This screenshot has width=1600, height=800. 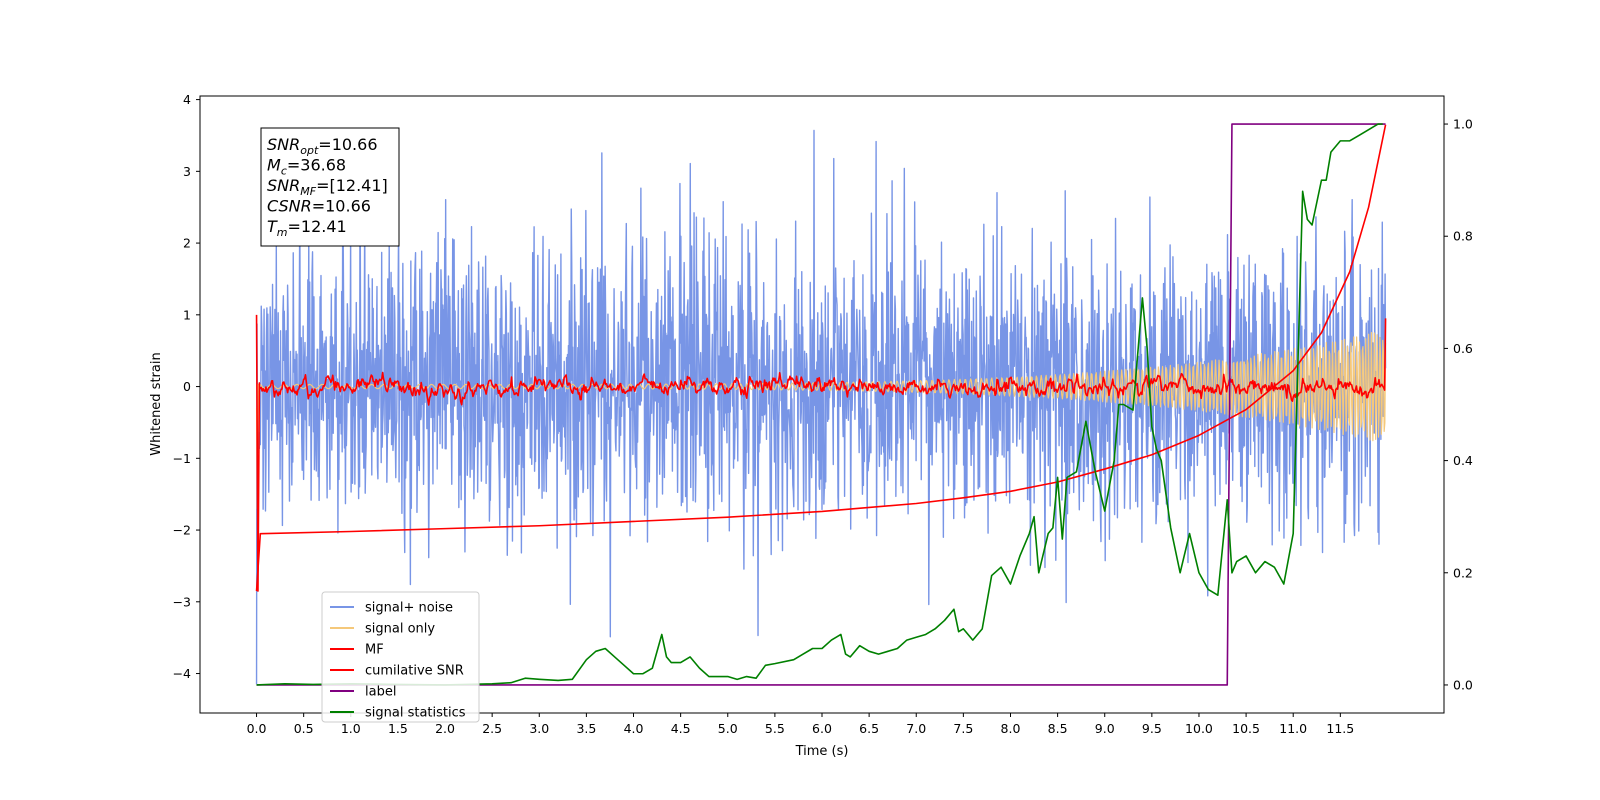 What do you see at coordinates (182, 458) in the screenshot?
I see `y-tick-label: −1` at bounding box center [182, 458].